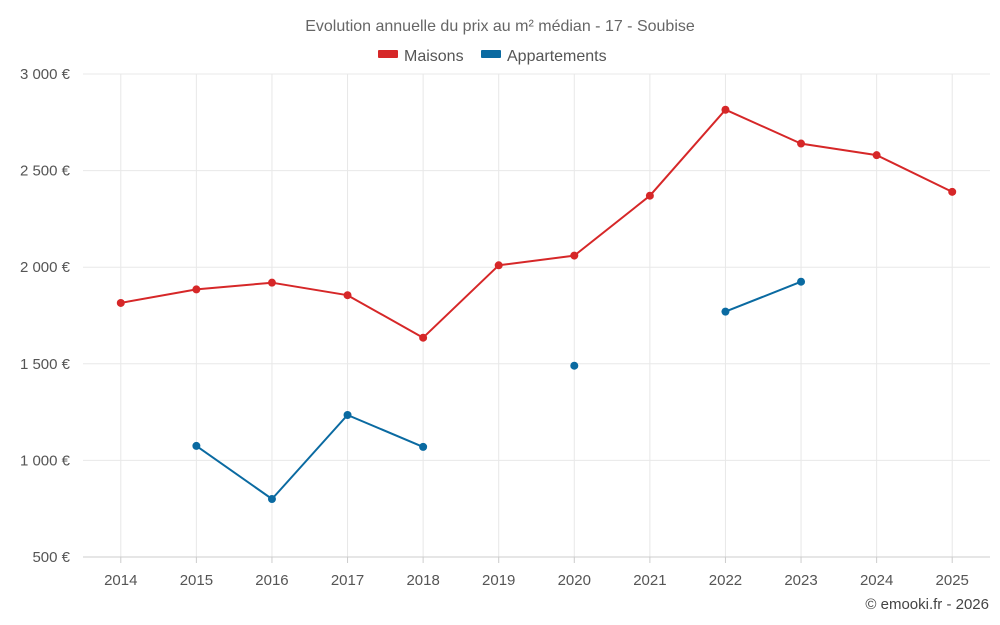  Describe the element at coordinates (952, 191) in the screenshot. I see `data-point-maisons-2025` at that location.